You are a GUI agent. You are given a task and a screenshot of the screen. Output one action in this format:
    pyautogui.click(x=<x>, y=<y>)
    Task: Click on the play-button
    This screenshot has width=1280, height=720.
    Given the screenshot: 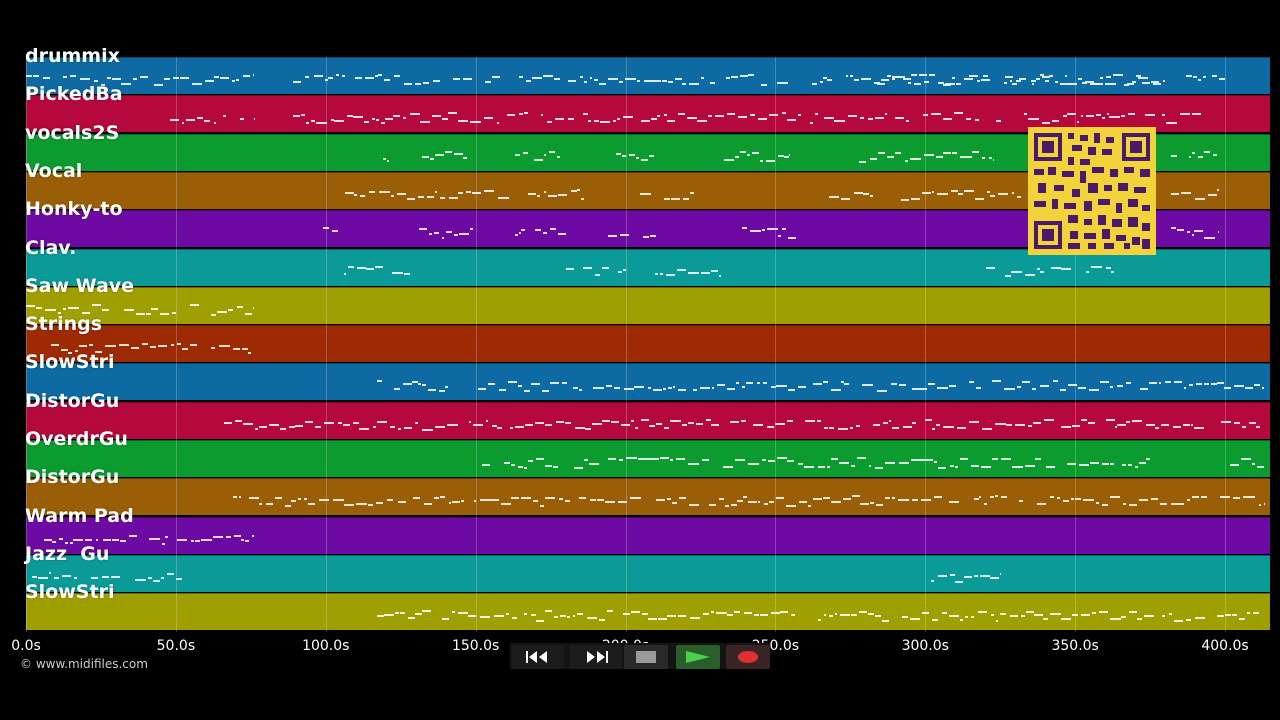 What is the action you would take?
    pyautogui.click(x=698, y=657)
    